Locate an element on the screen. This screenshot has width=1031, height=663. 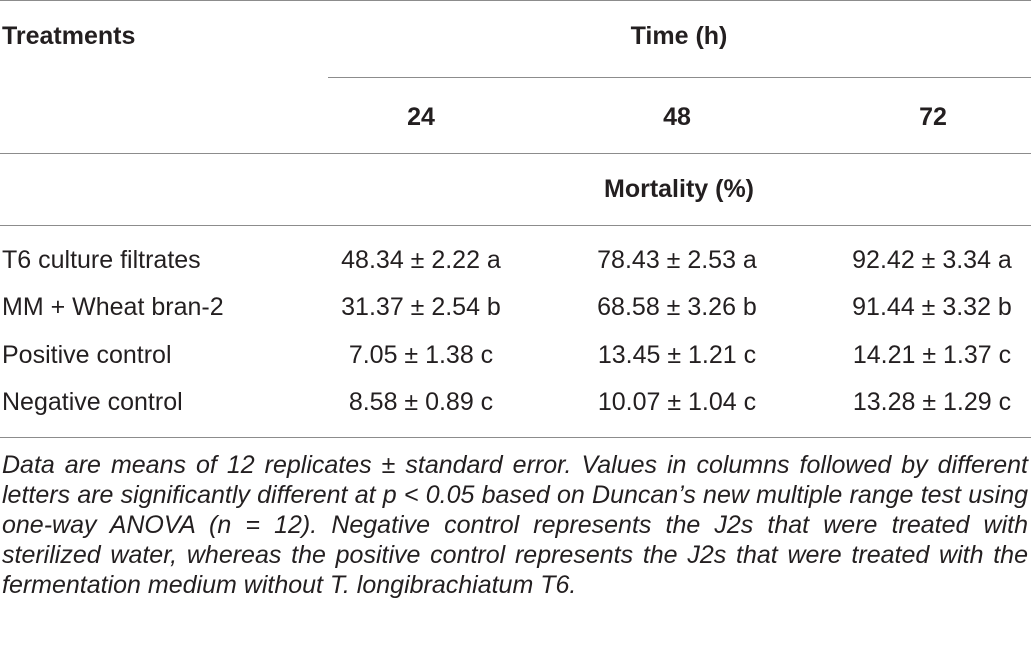
treatment-cell: MM + Wheat bran-2 is located at coordinates (113, 307).